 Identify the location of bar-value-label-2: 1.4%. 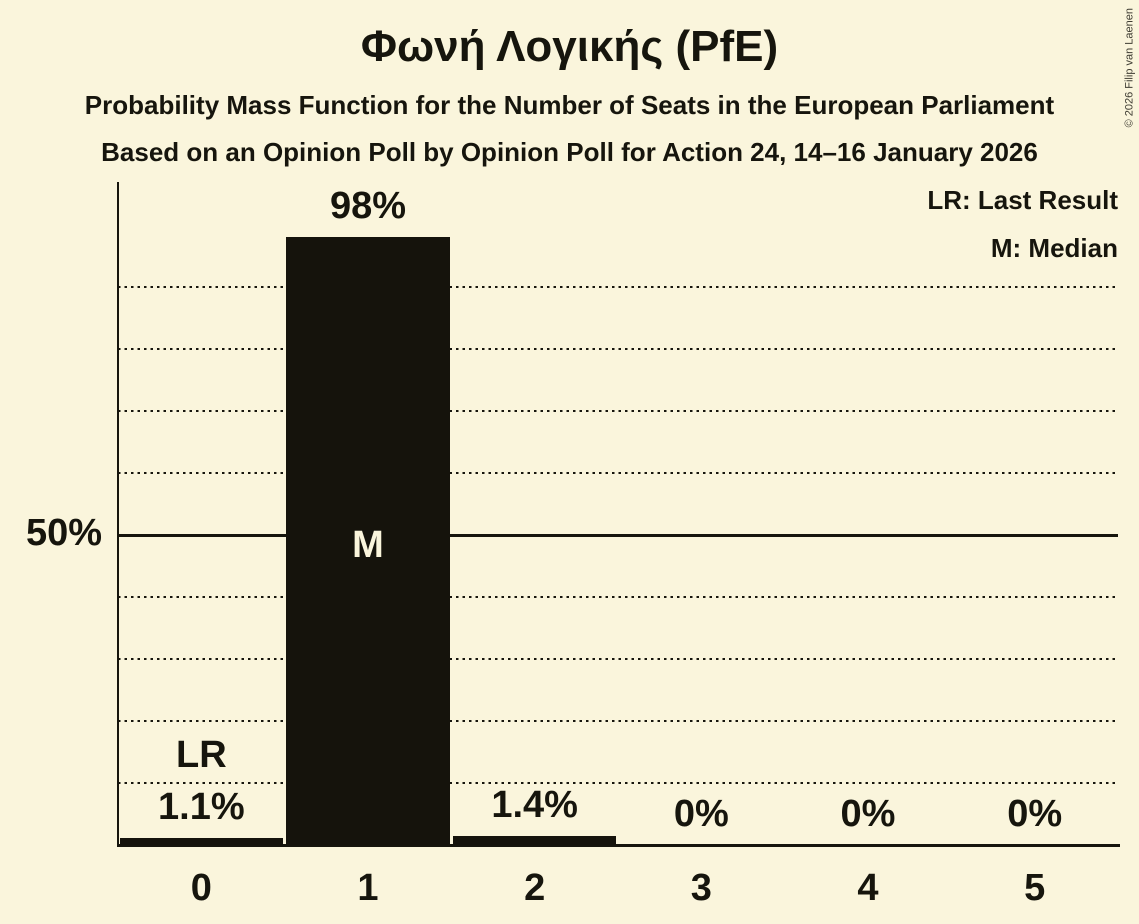
(534, 805).